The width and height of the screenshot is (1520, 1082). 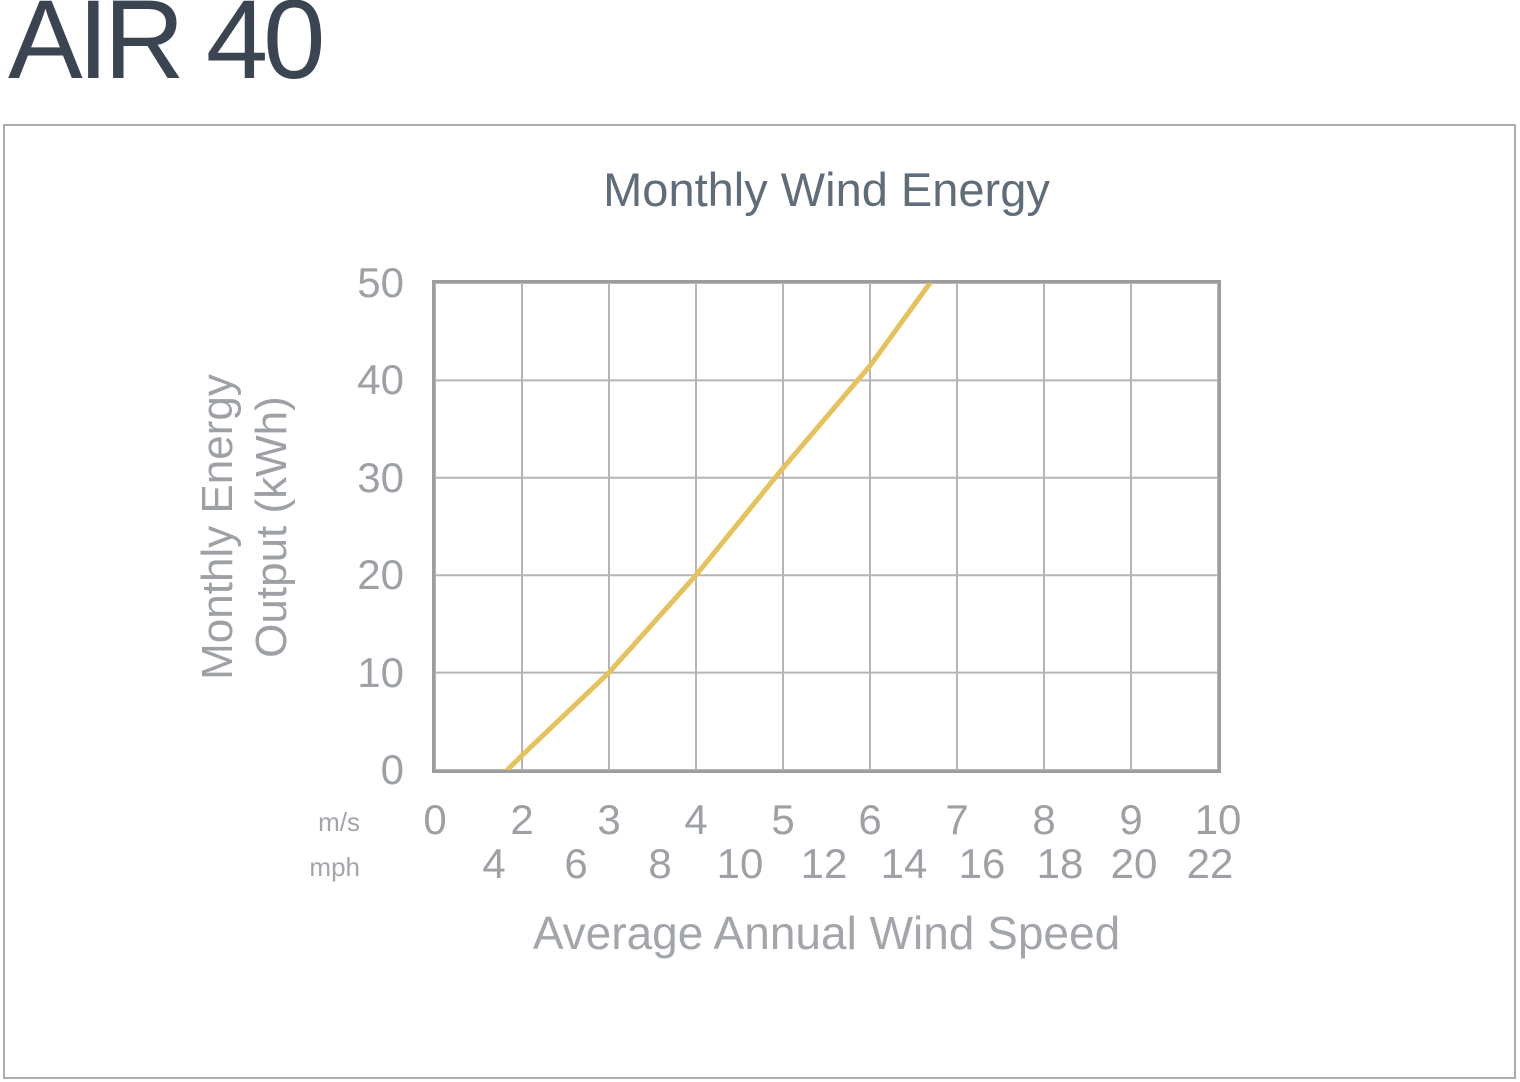 I want to click on x-tick-ms-3: 3, so click(x=609, y=819).